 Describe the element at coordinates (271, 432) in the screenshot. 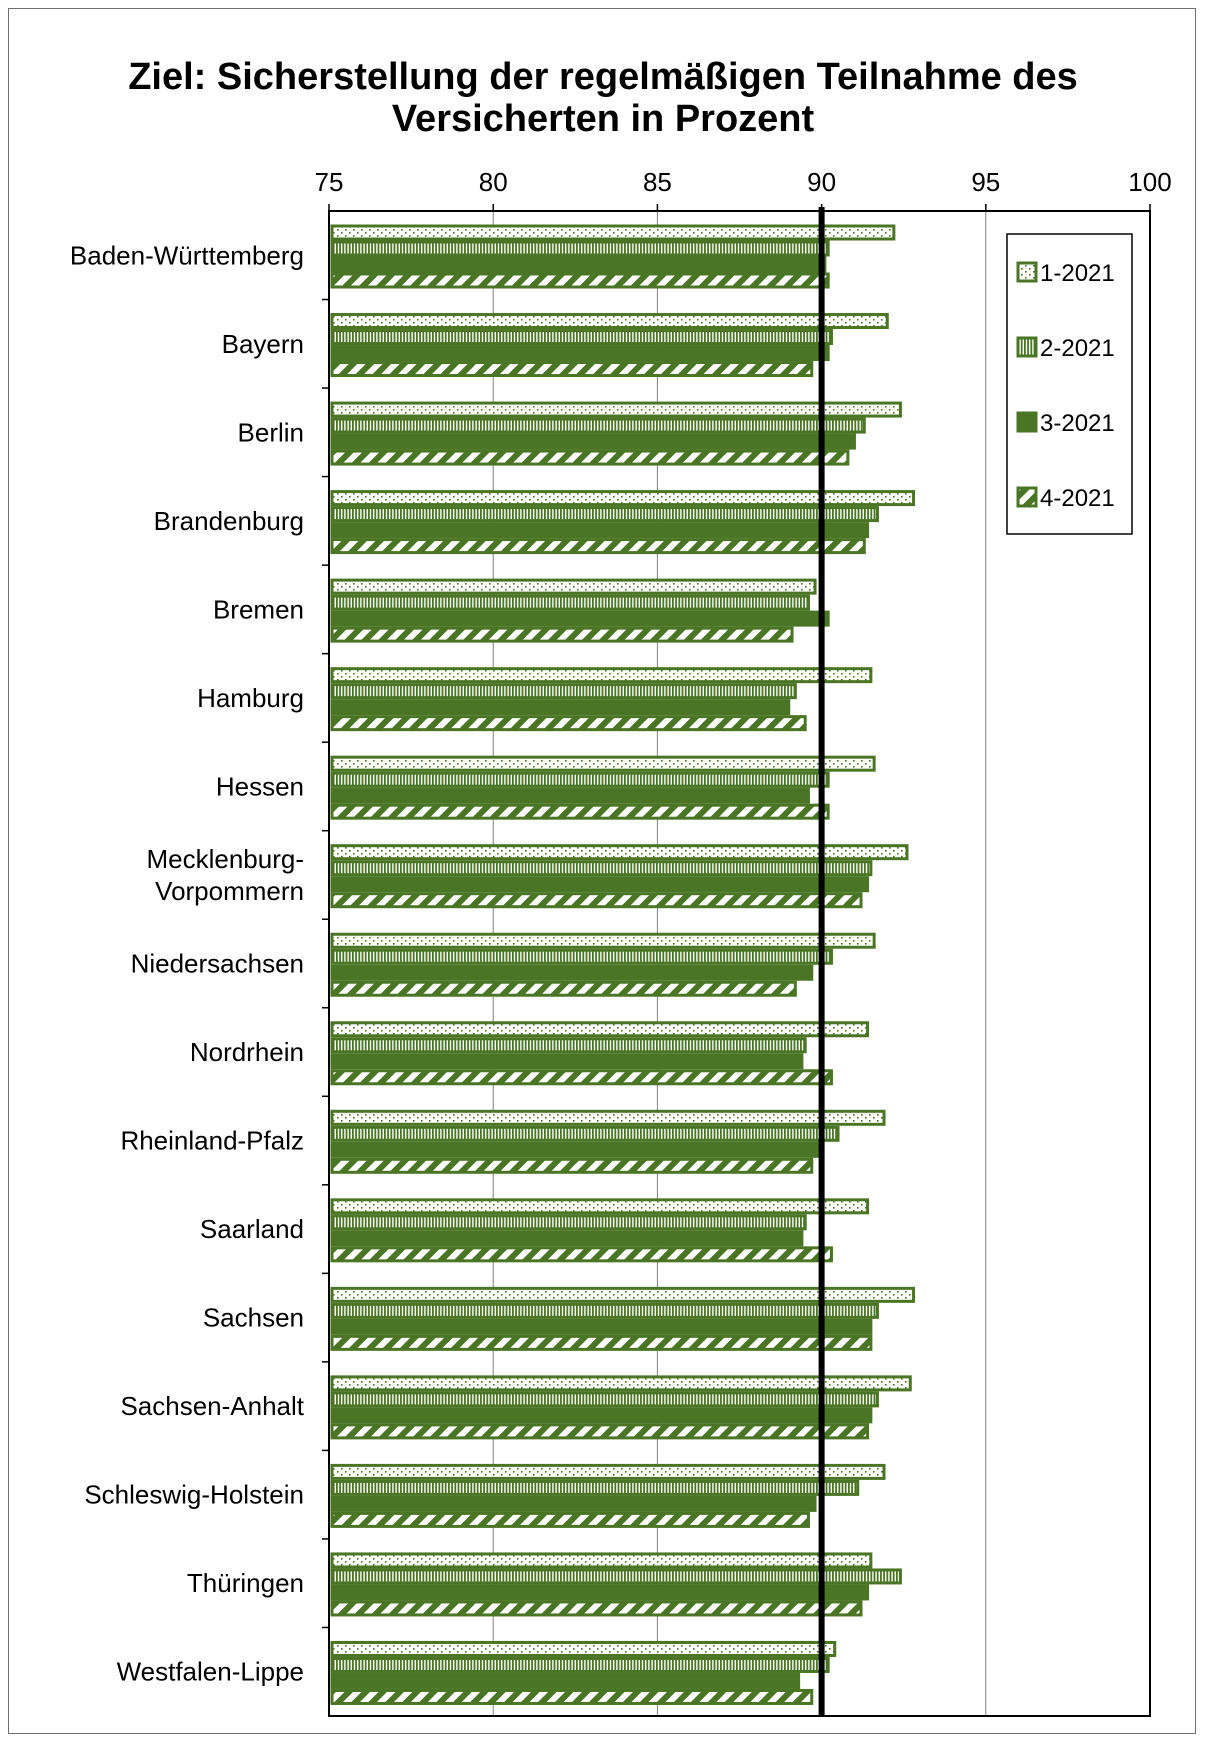

I see `category-label: Berlin` at that location.